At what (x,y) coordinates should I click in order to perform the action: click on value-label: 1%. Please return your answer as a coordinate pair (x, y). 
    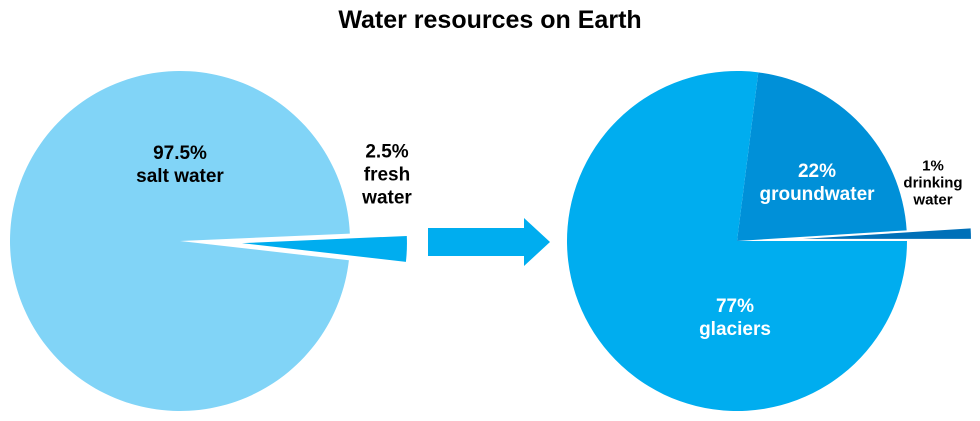
    Looking at the image, I should click on (933, 166).